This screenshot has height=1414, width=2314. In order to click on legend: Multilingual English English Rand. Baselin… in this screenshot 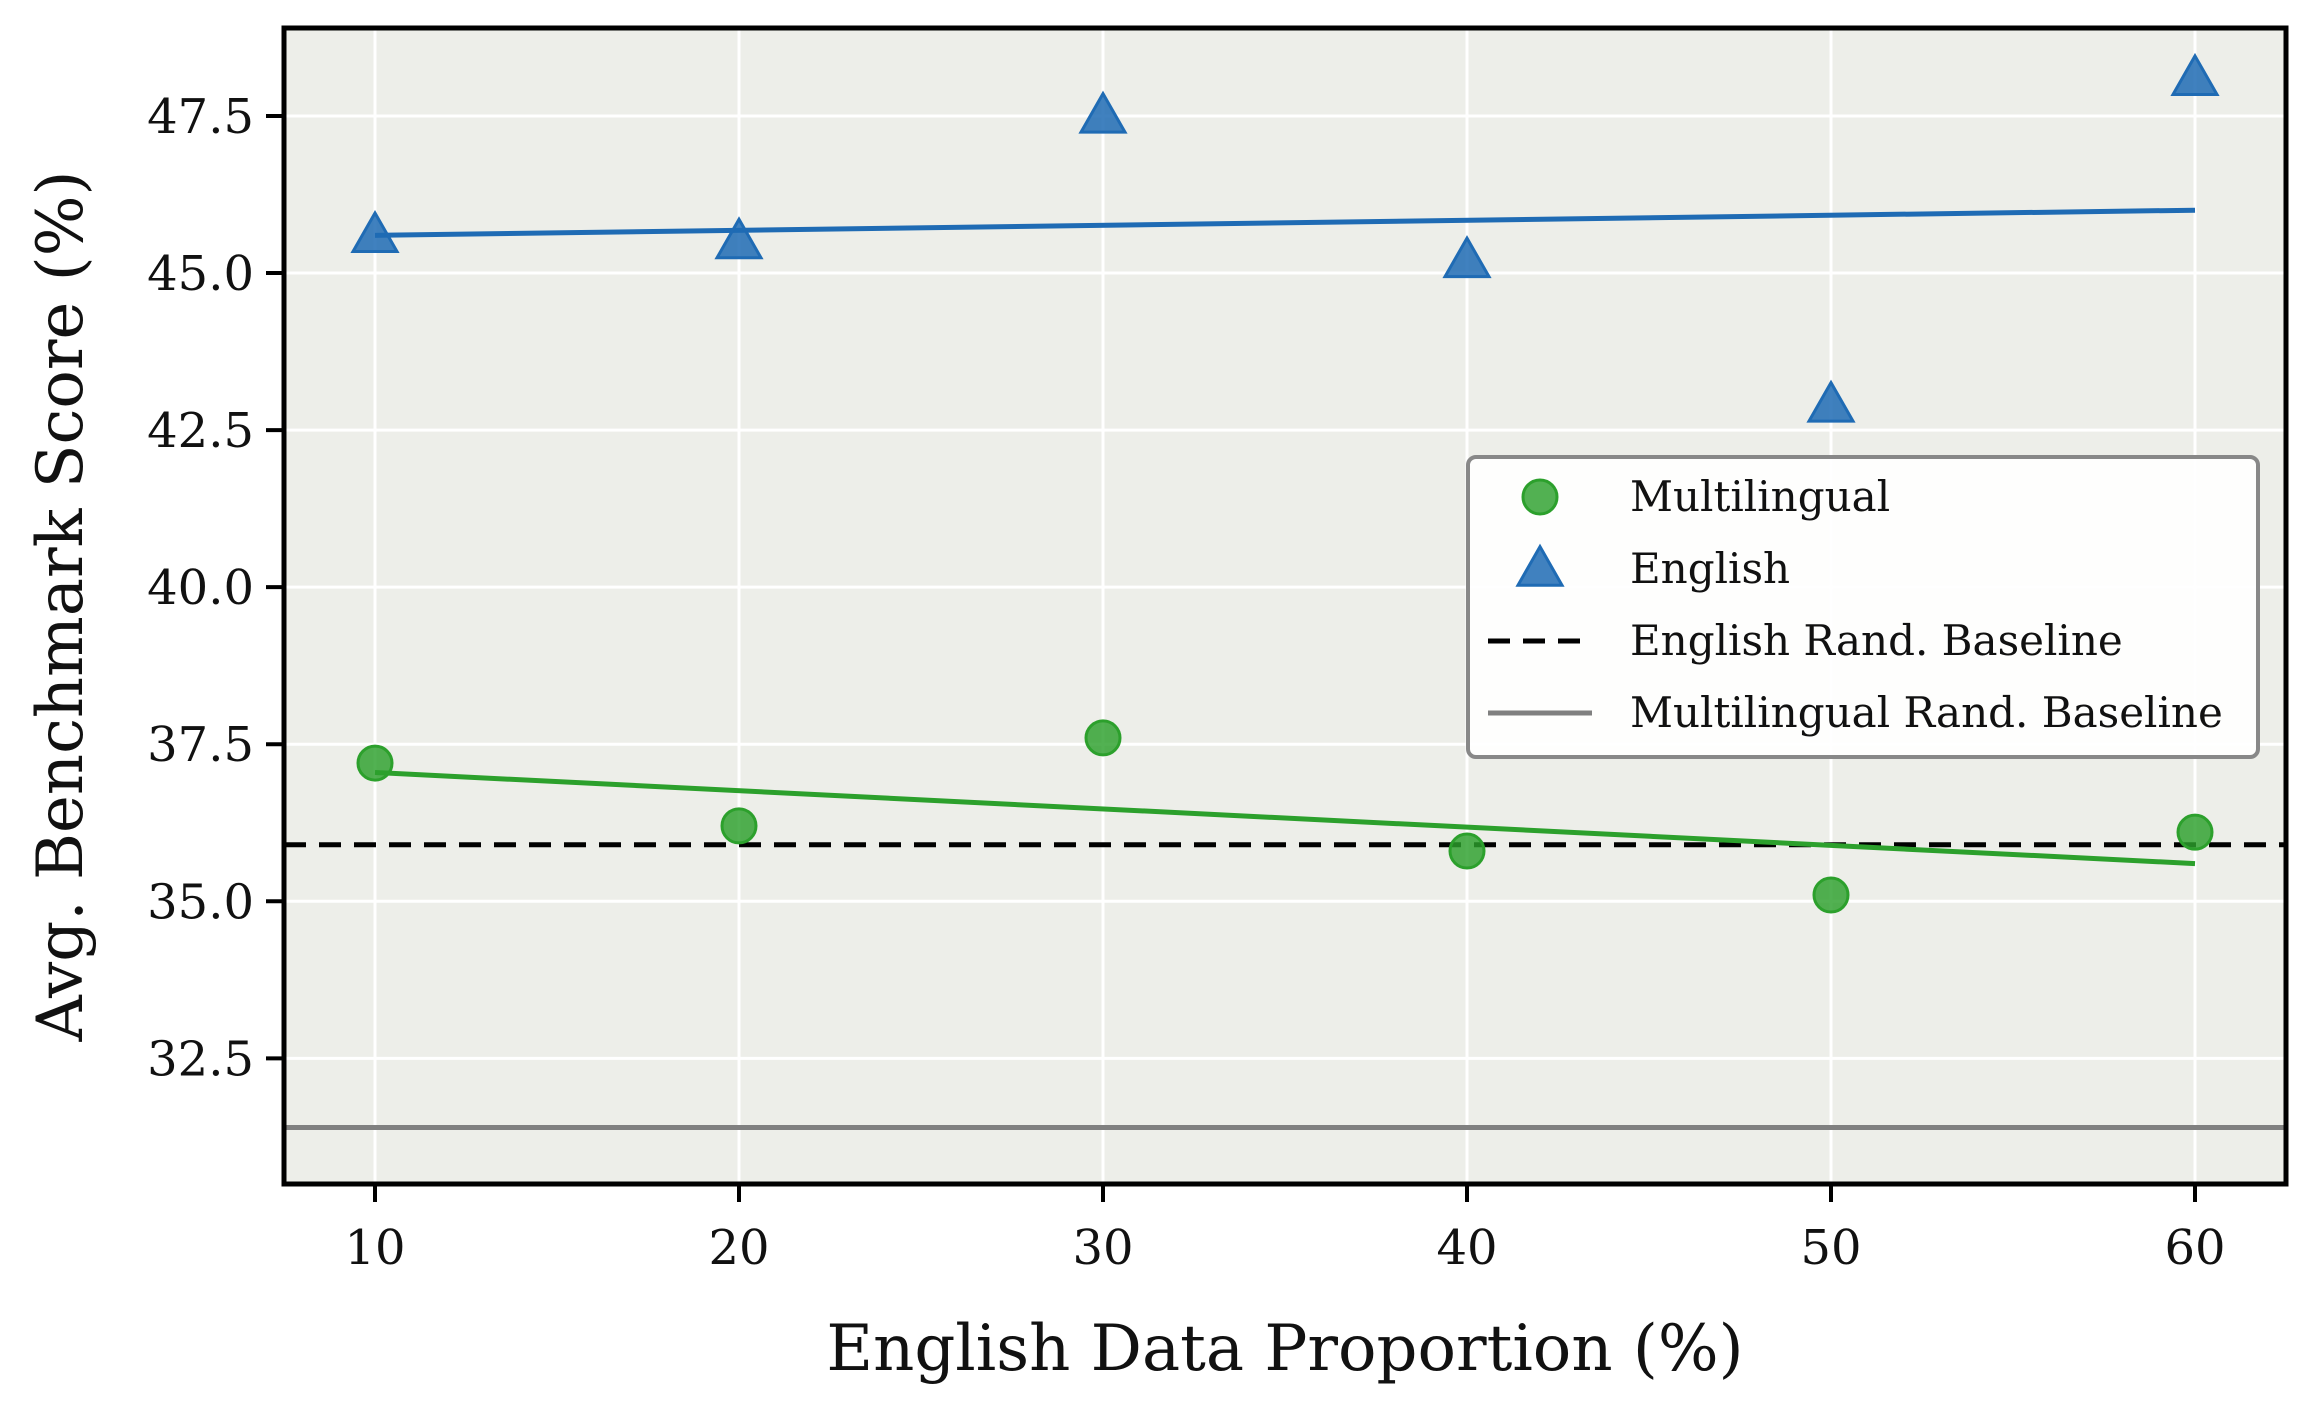, I will do `click(1863, 607)`.